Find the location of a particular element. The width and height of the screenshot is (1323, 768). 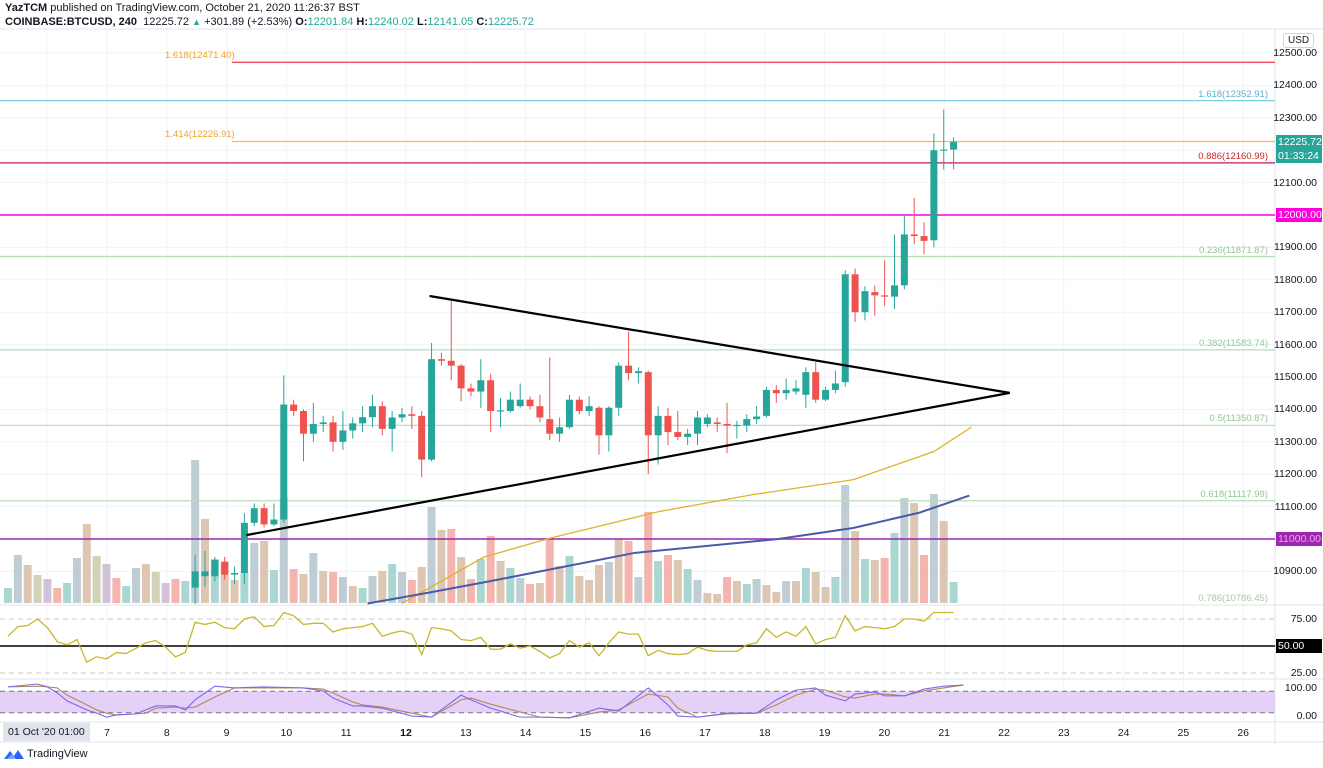

time-axis-tick: 10 is located at coordinates (286, 733).